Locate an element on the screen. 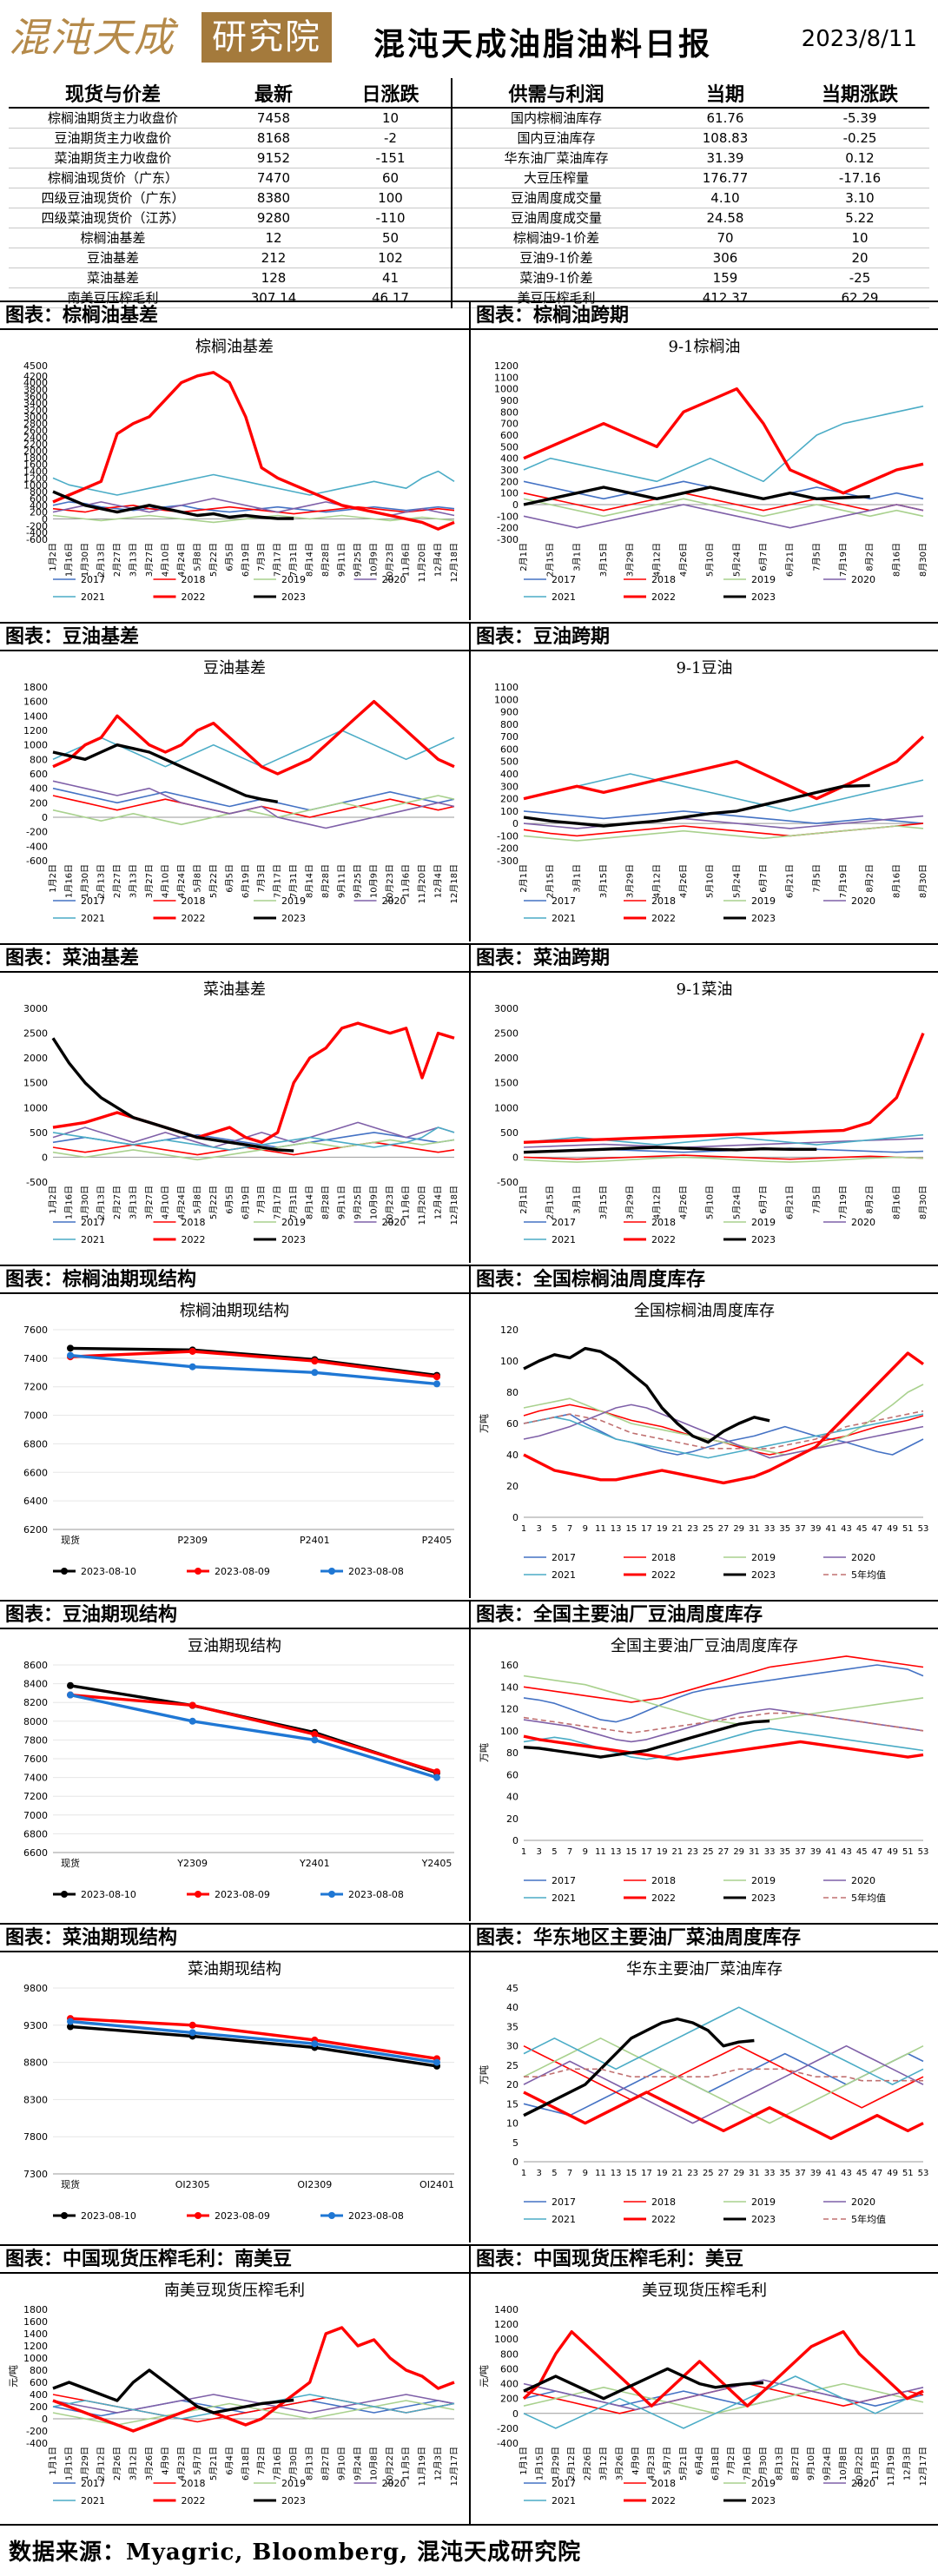  chart-title: 棕榈油基差 is located at coordinates (234, 347).